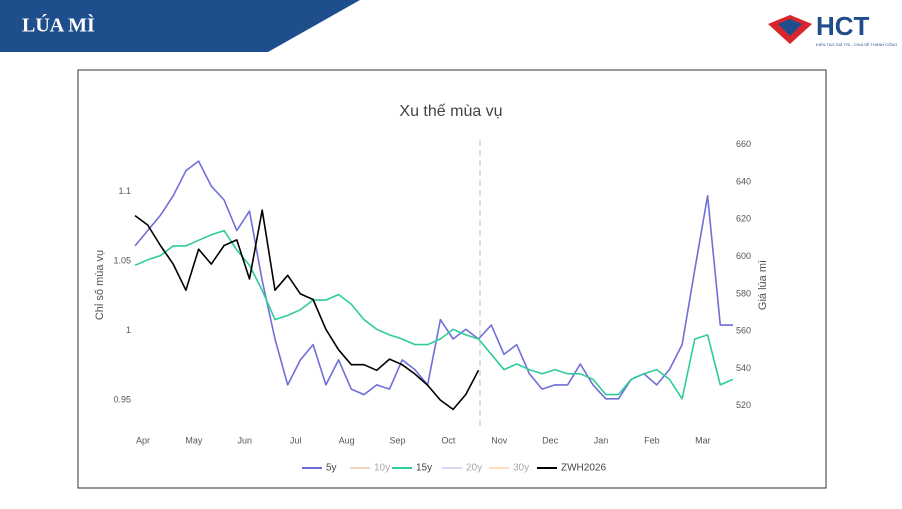 This screenshot has height=509, width=902. I want to click on y-tick-label: 1.1, so click(124, 191).